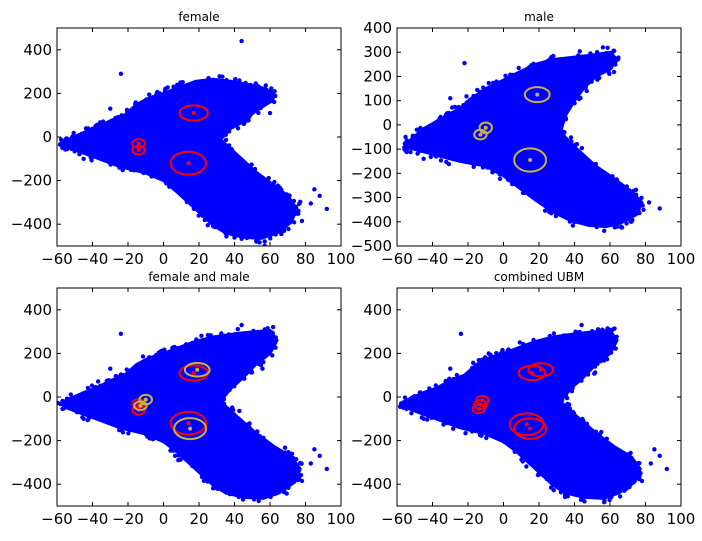  Describe the element at coordinates (164, 519) in the screenshot. I see `x-tick-label: 0` at that location.